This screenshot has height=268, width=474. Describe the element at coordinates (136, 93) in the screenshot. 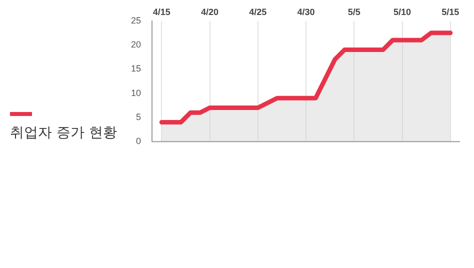

I see `y-tick-label: 10` at that location.